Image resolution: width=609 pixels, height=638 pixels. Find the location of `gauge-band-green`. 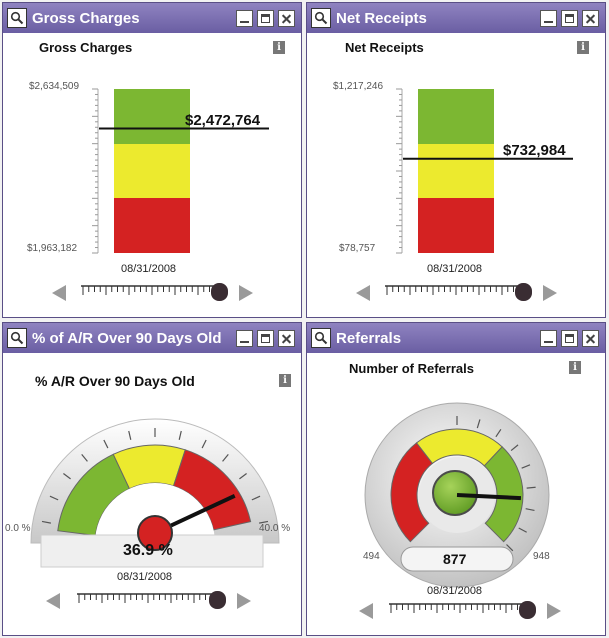

gauge-band-green is located at coordinates (503, 494).